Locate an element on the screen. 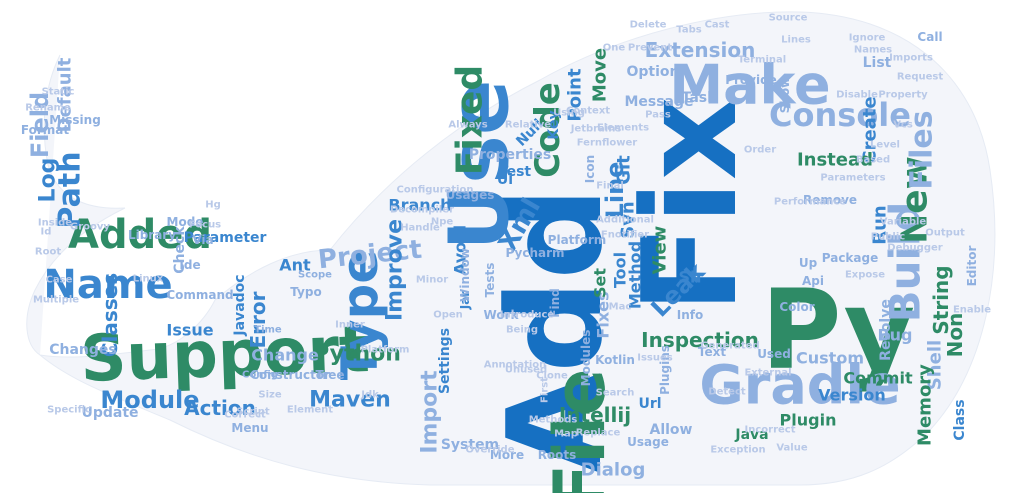 The image size is (1013, 493). word-pass: Pass is located at coordinates (658, 115).